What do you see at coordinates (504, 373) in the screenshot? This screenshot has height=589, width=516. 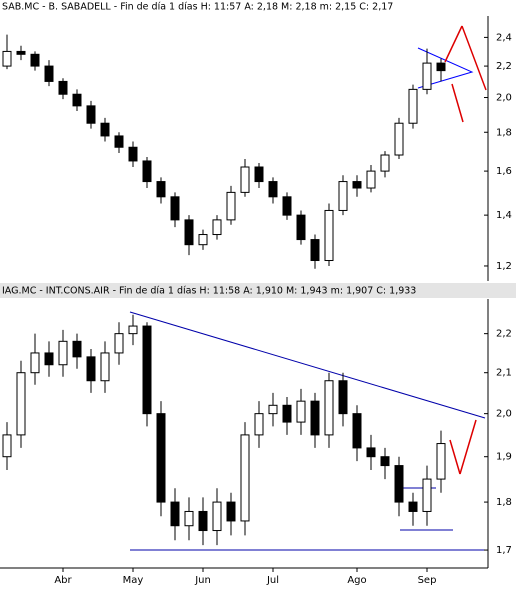 I see `y-tick-label: 2,1` at bounding box center [504, 373].